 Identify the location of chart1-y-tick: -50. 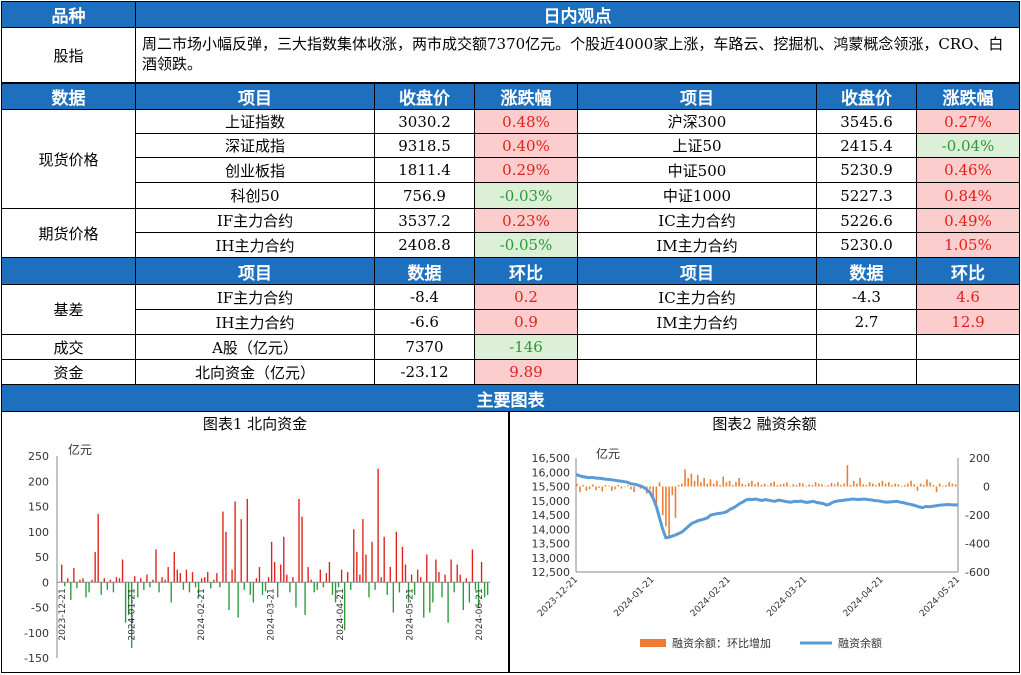
(40, 608).